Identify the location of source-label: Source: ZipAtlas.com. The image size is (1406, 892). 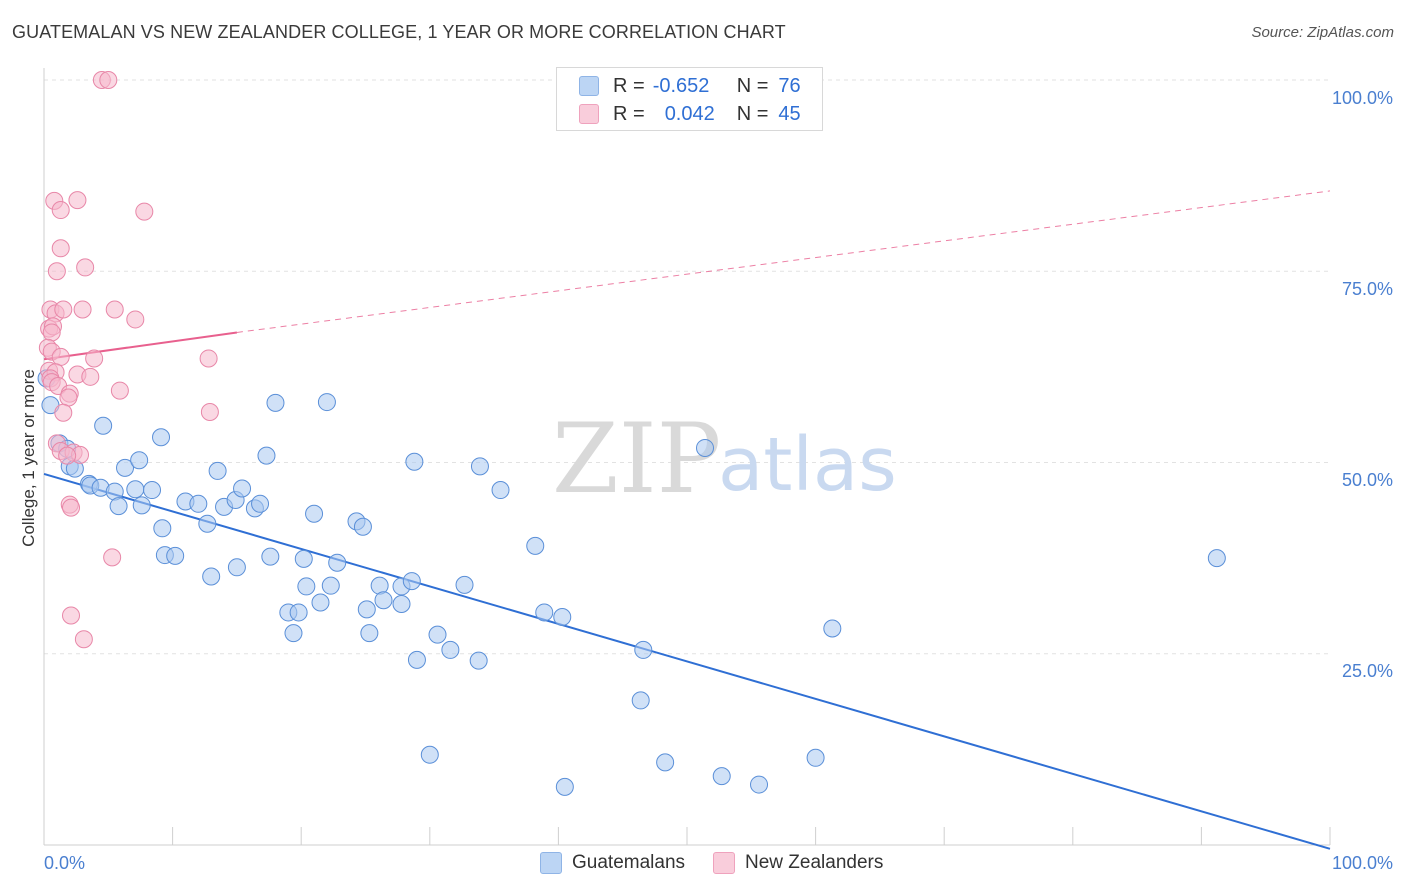
(1322, 32).